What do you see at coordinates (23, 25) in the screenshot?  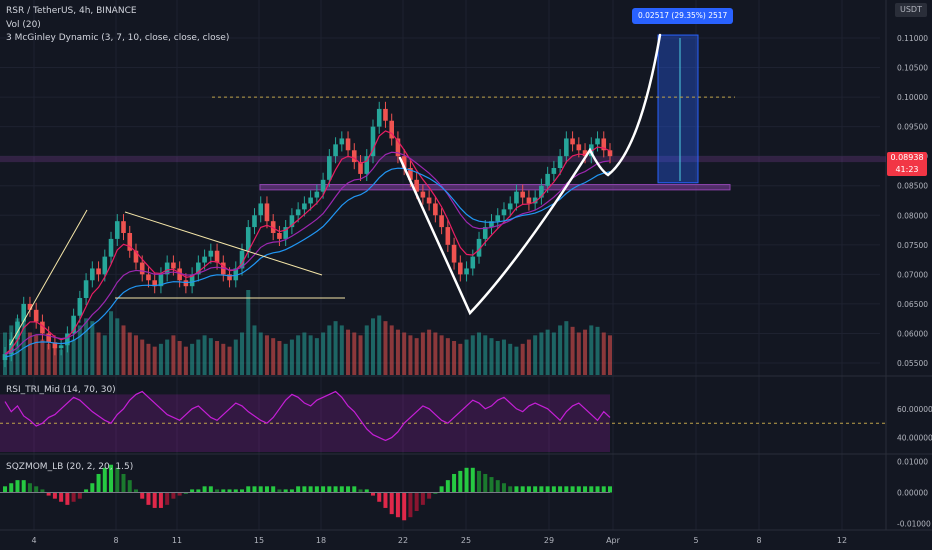 I see `volume-indicator-label: Vol (20)` at bounding box center [23, 25].